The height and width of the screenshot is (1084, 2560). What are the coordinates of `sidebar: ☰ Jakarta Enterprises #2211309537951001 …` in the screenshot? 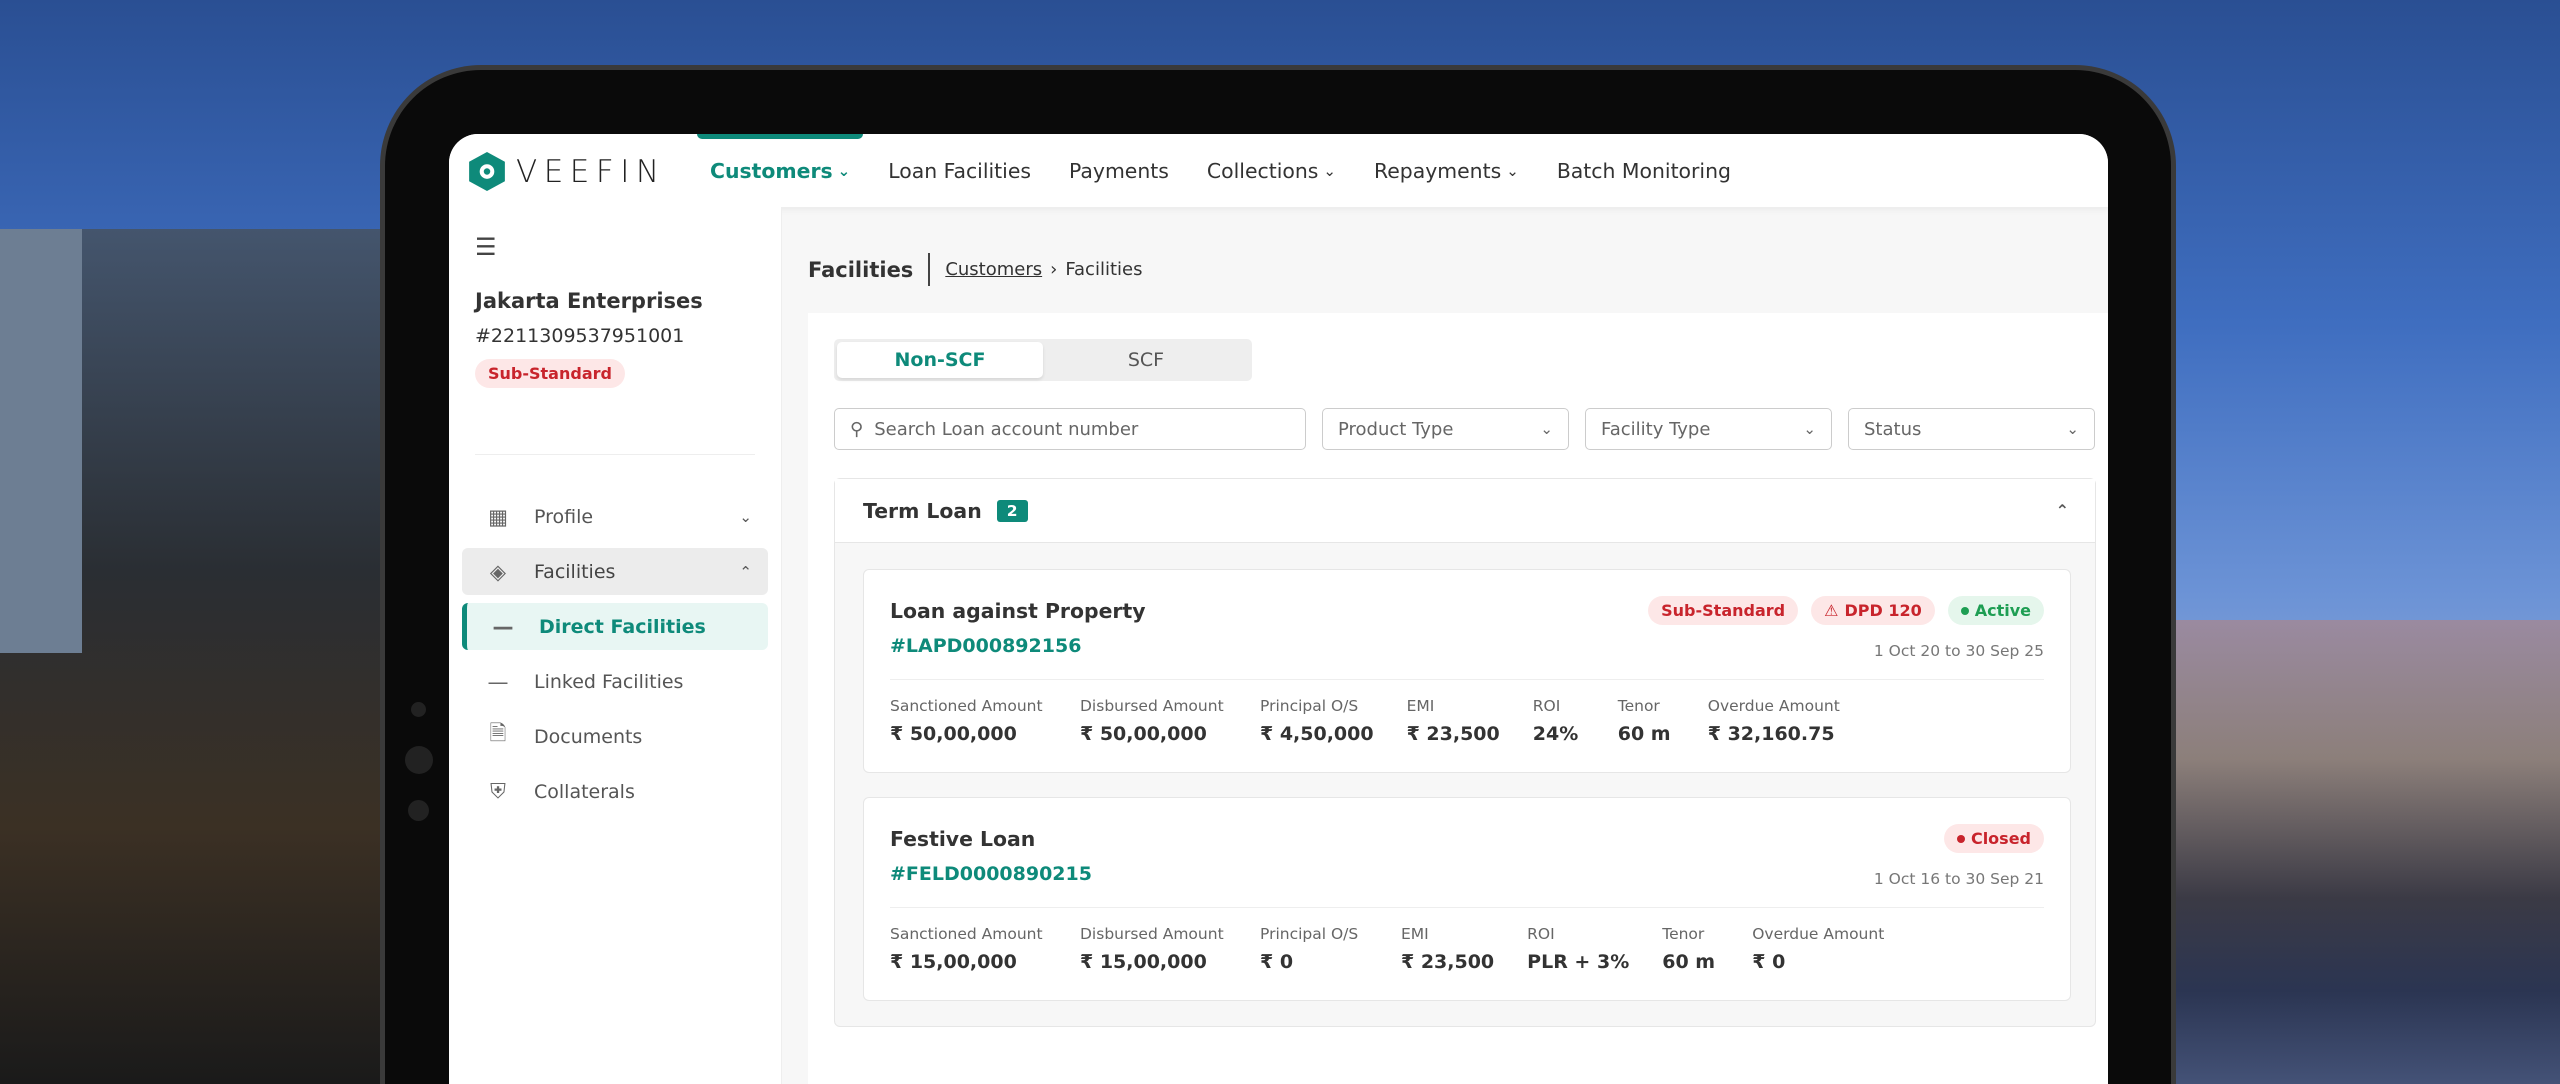 It's located at (615, 645).